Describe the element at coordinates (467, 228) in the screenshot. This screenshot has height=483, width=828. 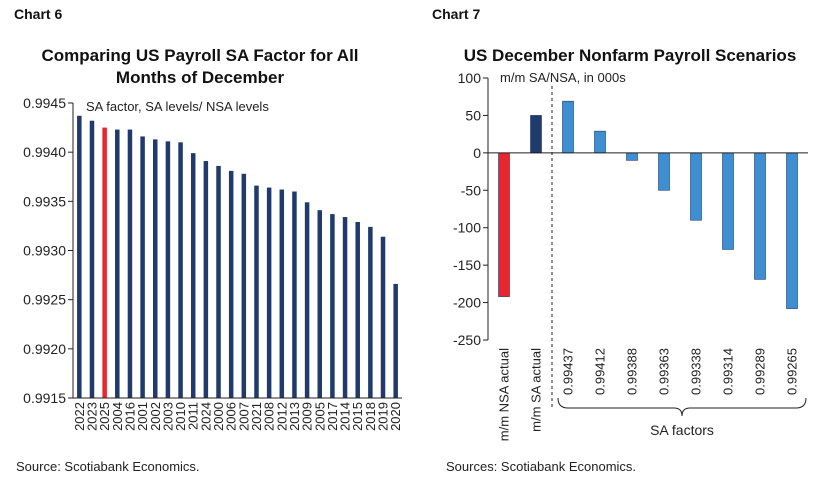
I see `chart-7-y-tick-label: -100` at that location.